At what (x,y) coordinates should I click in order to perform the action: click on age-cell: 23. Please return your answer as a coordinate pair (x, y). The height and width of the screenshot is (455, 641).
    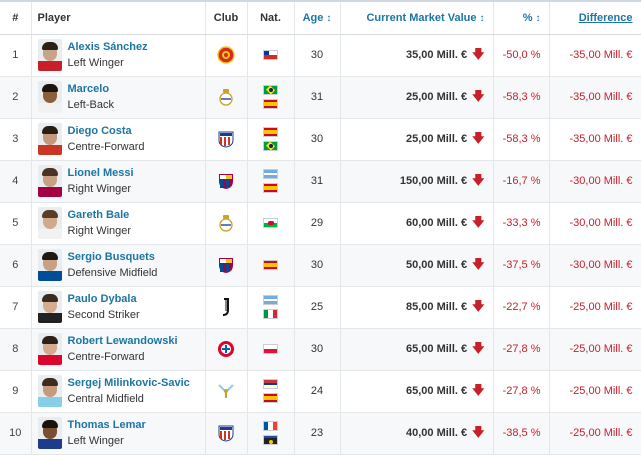
    Looking at the image, I should click on (317, 433).